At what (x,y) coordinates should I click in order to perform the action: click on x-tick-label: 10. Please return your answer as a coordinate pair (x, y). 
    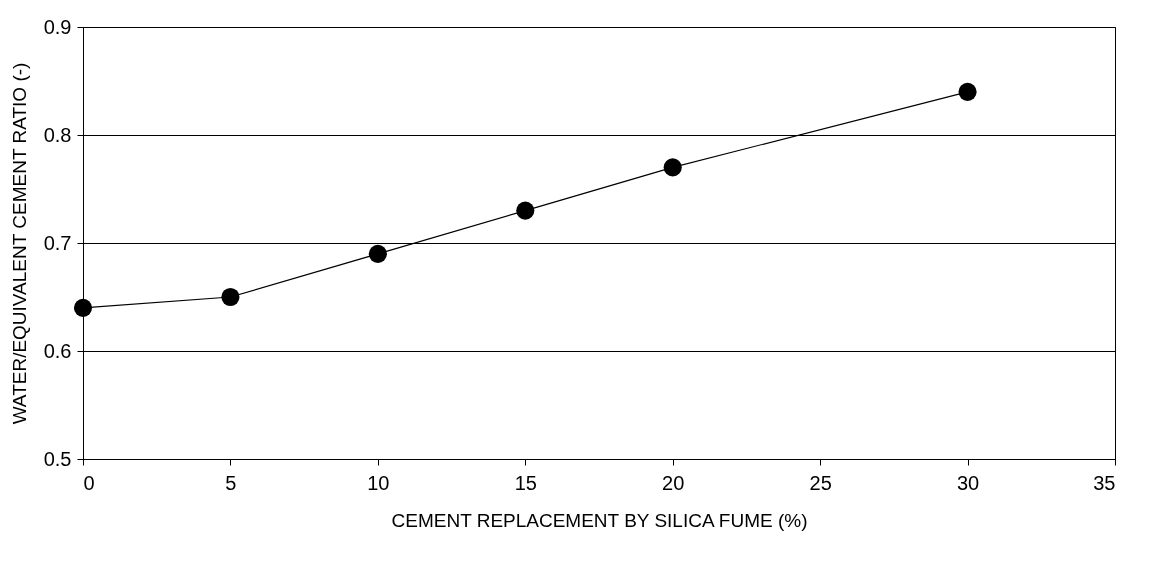
    Looking at the image, I should click on (378, 482).